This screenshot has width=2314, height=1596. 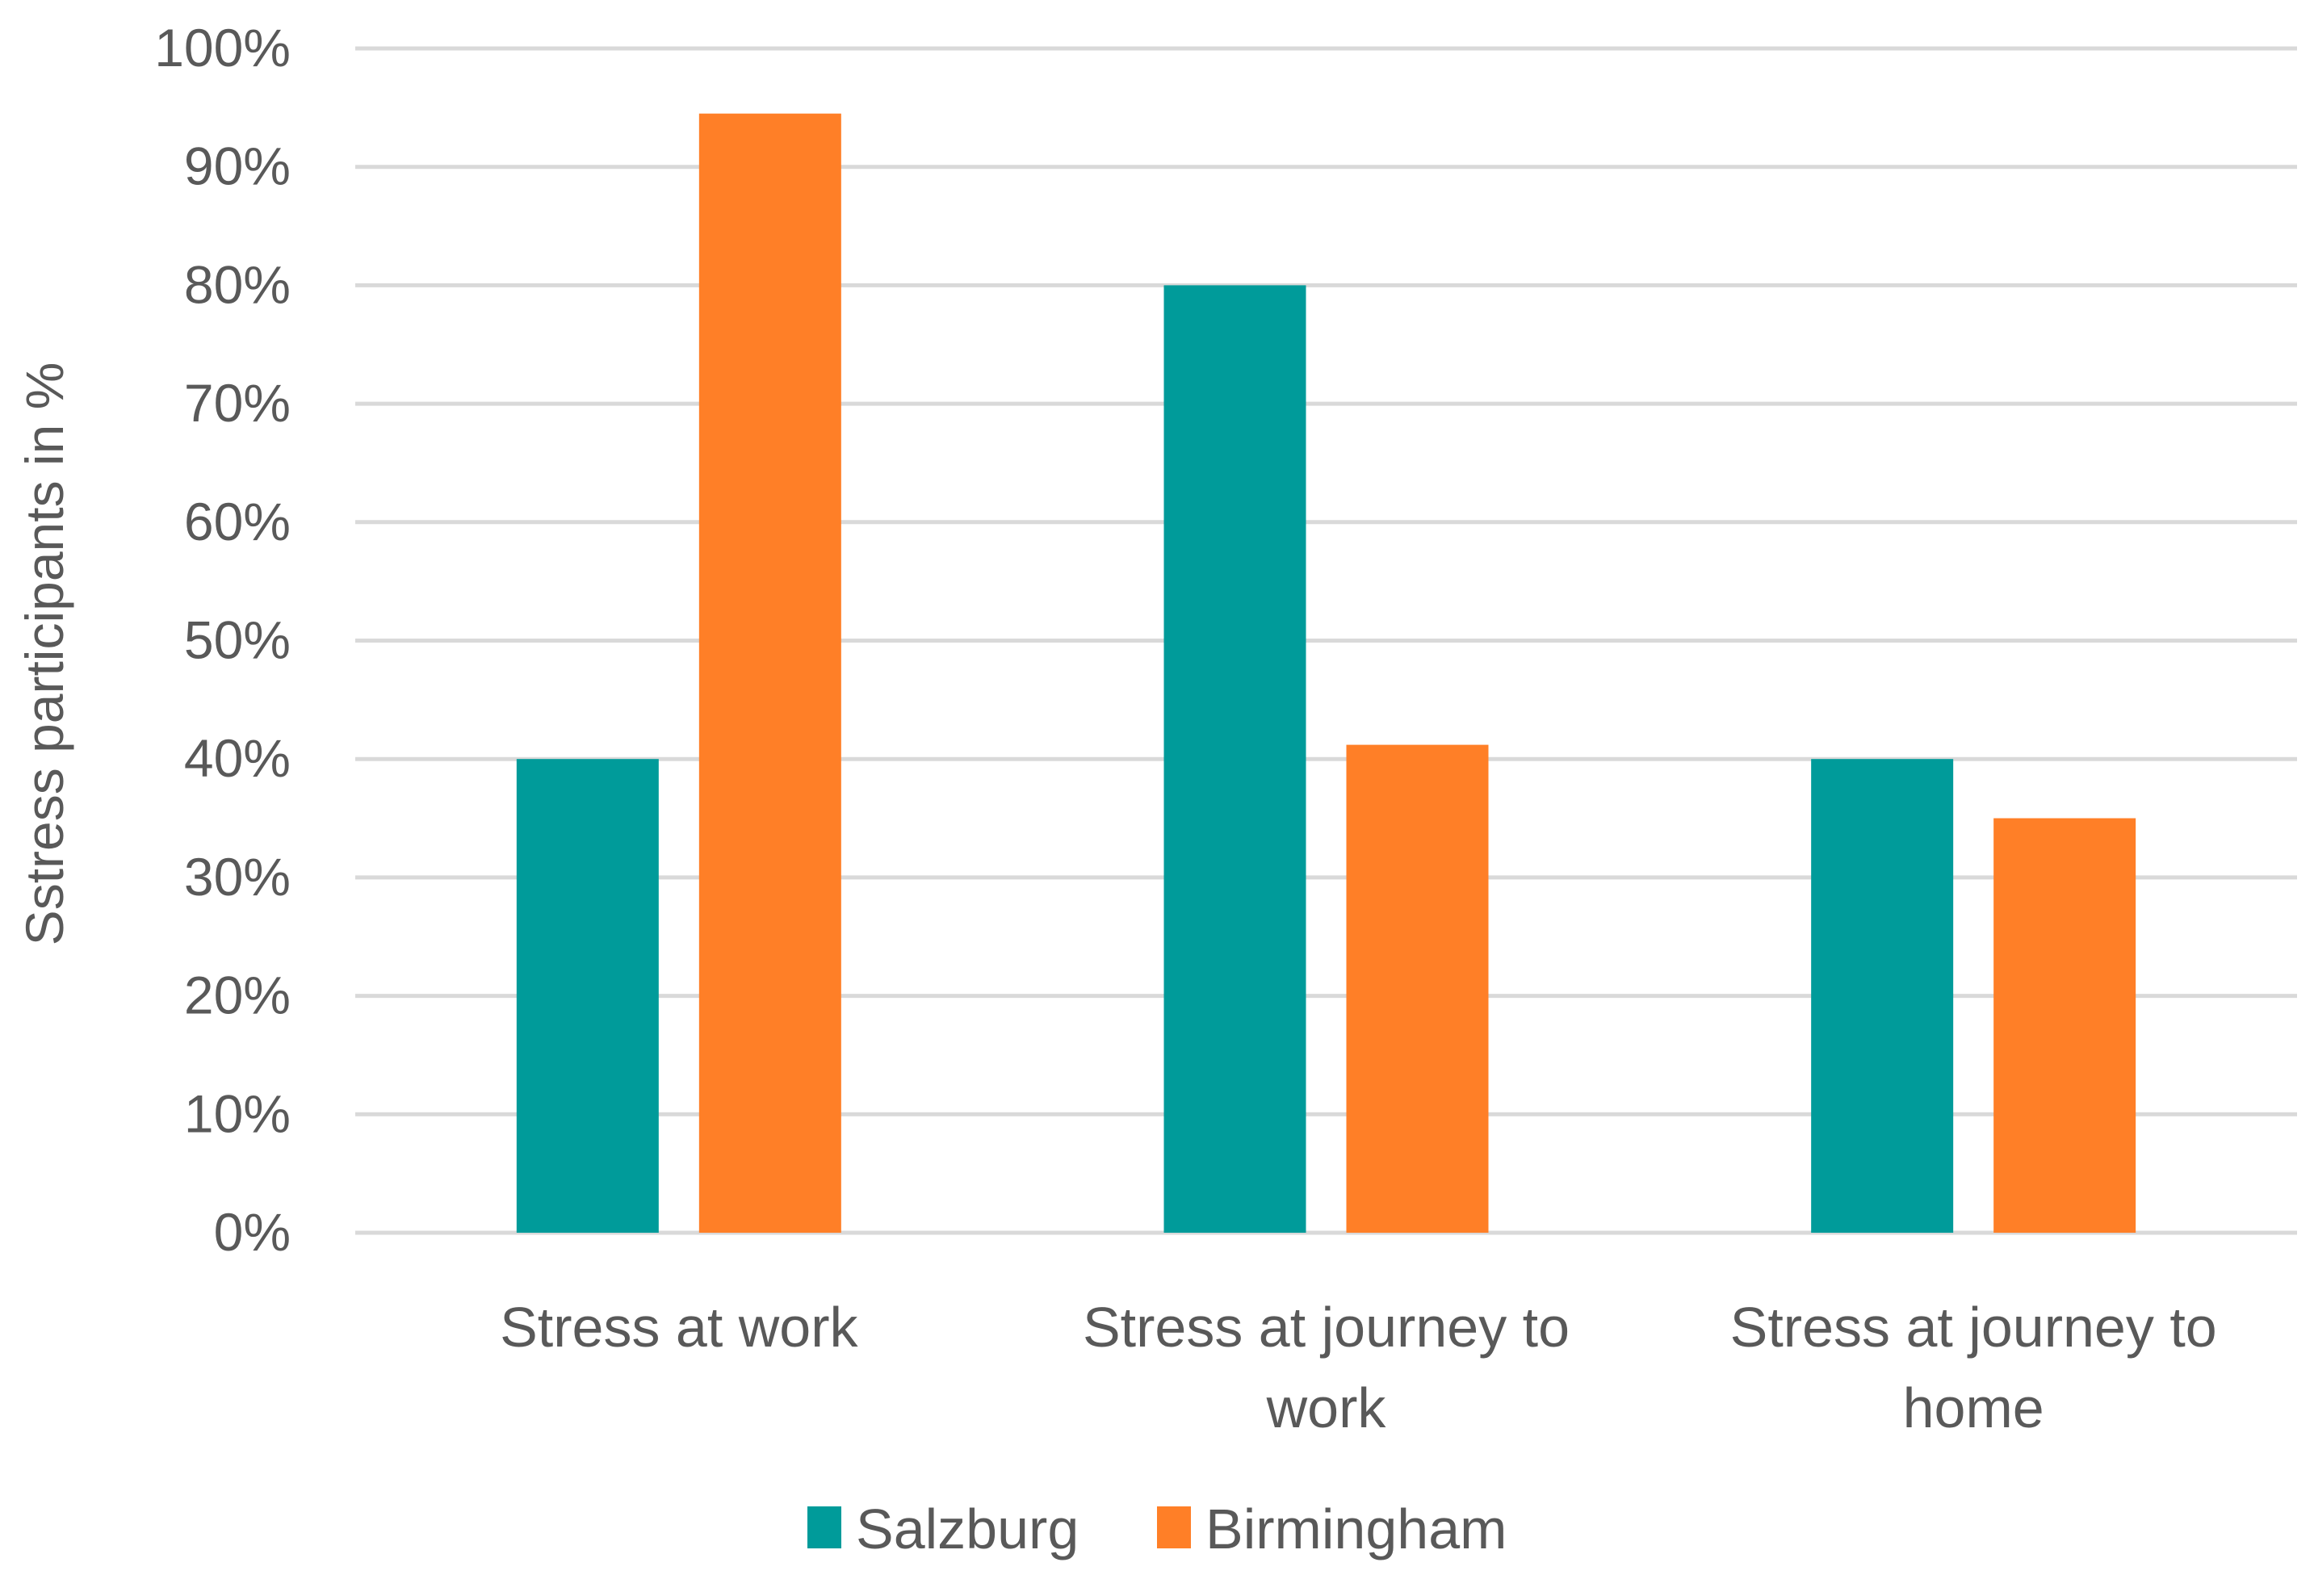 I want to click on y-tick-label: 100%, so click(x=222, y=47).